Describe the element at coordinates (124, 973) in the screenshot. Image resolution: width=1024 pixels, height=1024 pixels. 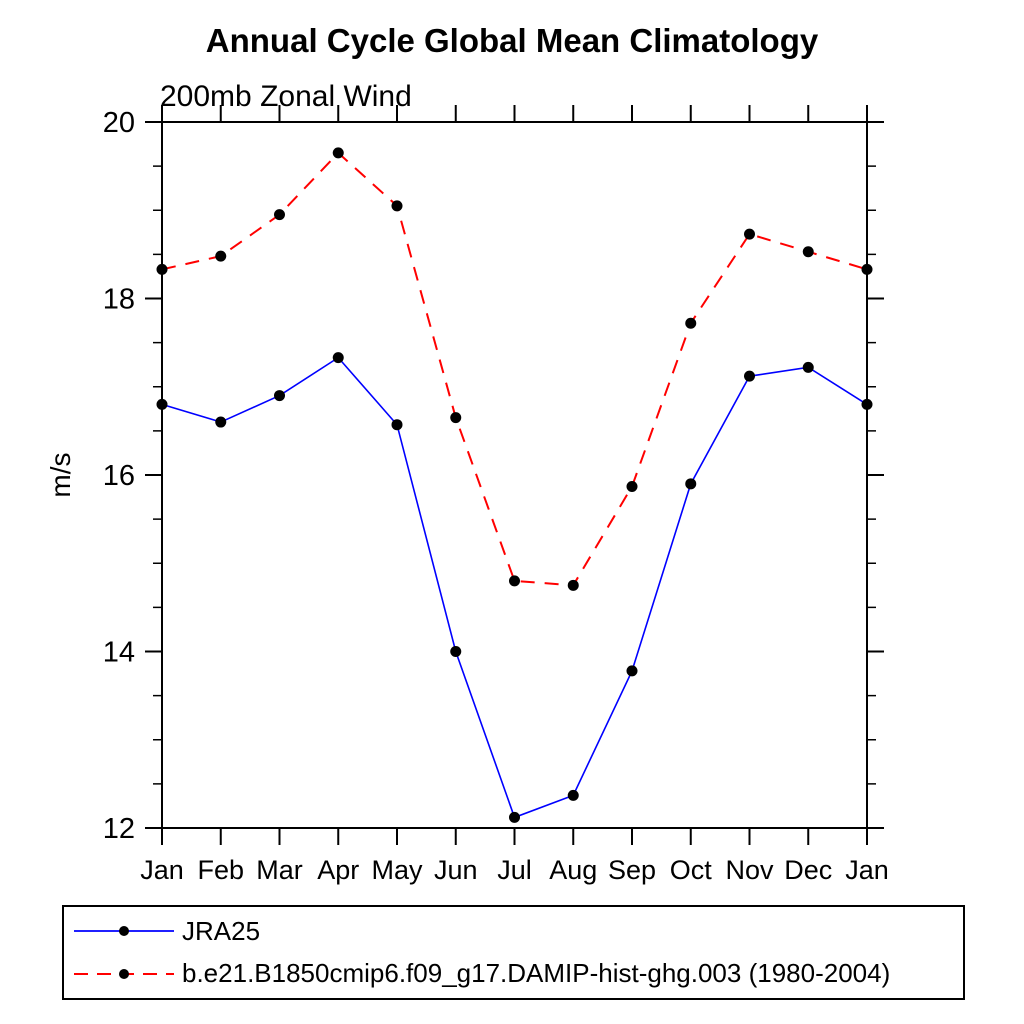
I see `legend-sample-dashed-line-icon` at that location.